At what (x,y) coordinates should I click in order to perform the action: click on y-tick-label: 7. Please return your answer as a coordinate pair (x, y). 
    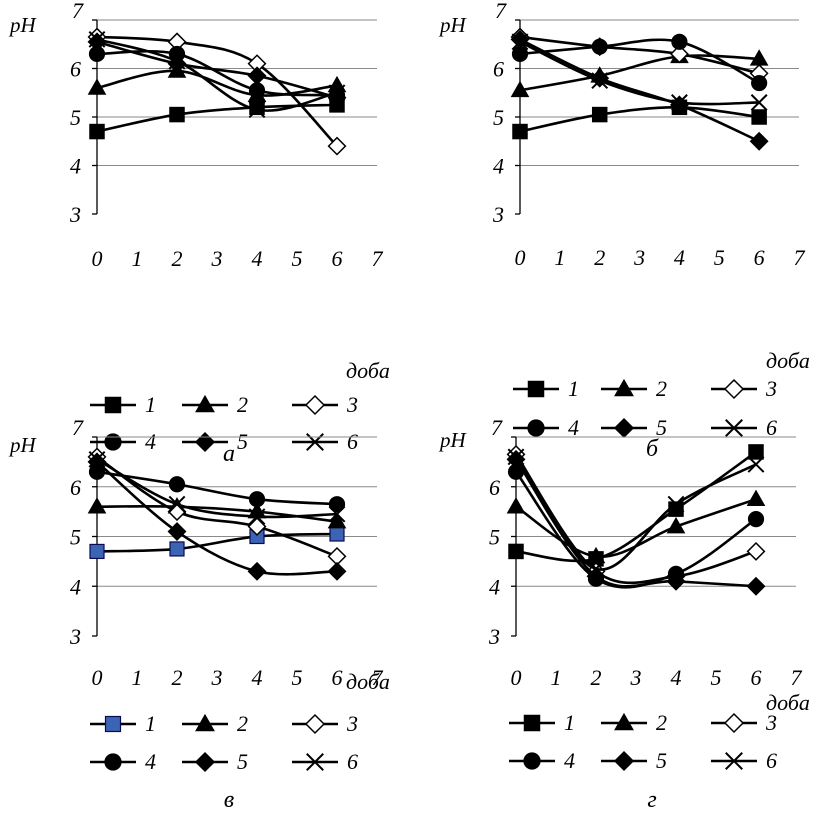
    Looking at the image, I should click on (78, 427).